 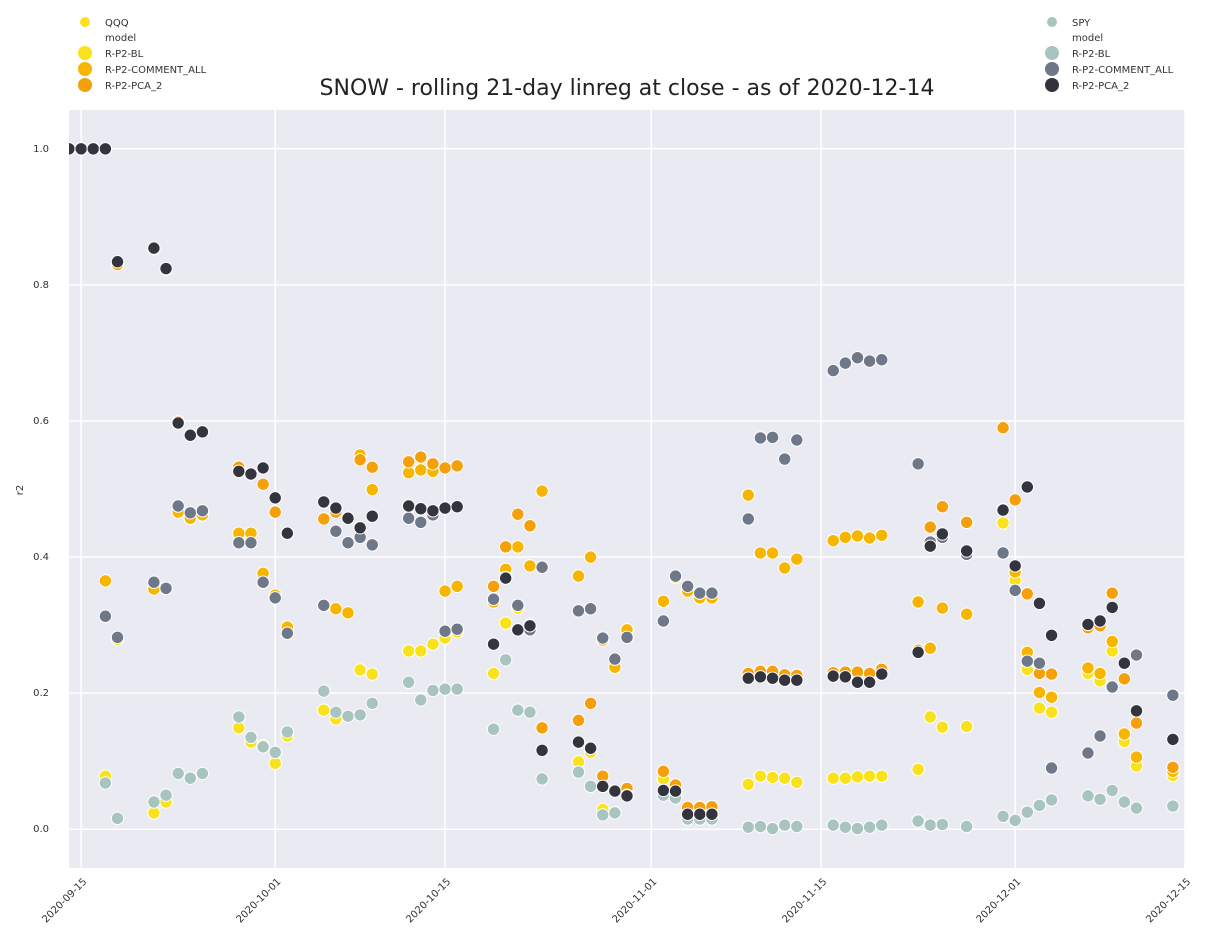 What do you see at coordinates (804, 900) in the screenshot?
I see `x-tick-label: 2020-11-15` at bounding box center [804, 900].